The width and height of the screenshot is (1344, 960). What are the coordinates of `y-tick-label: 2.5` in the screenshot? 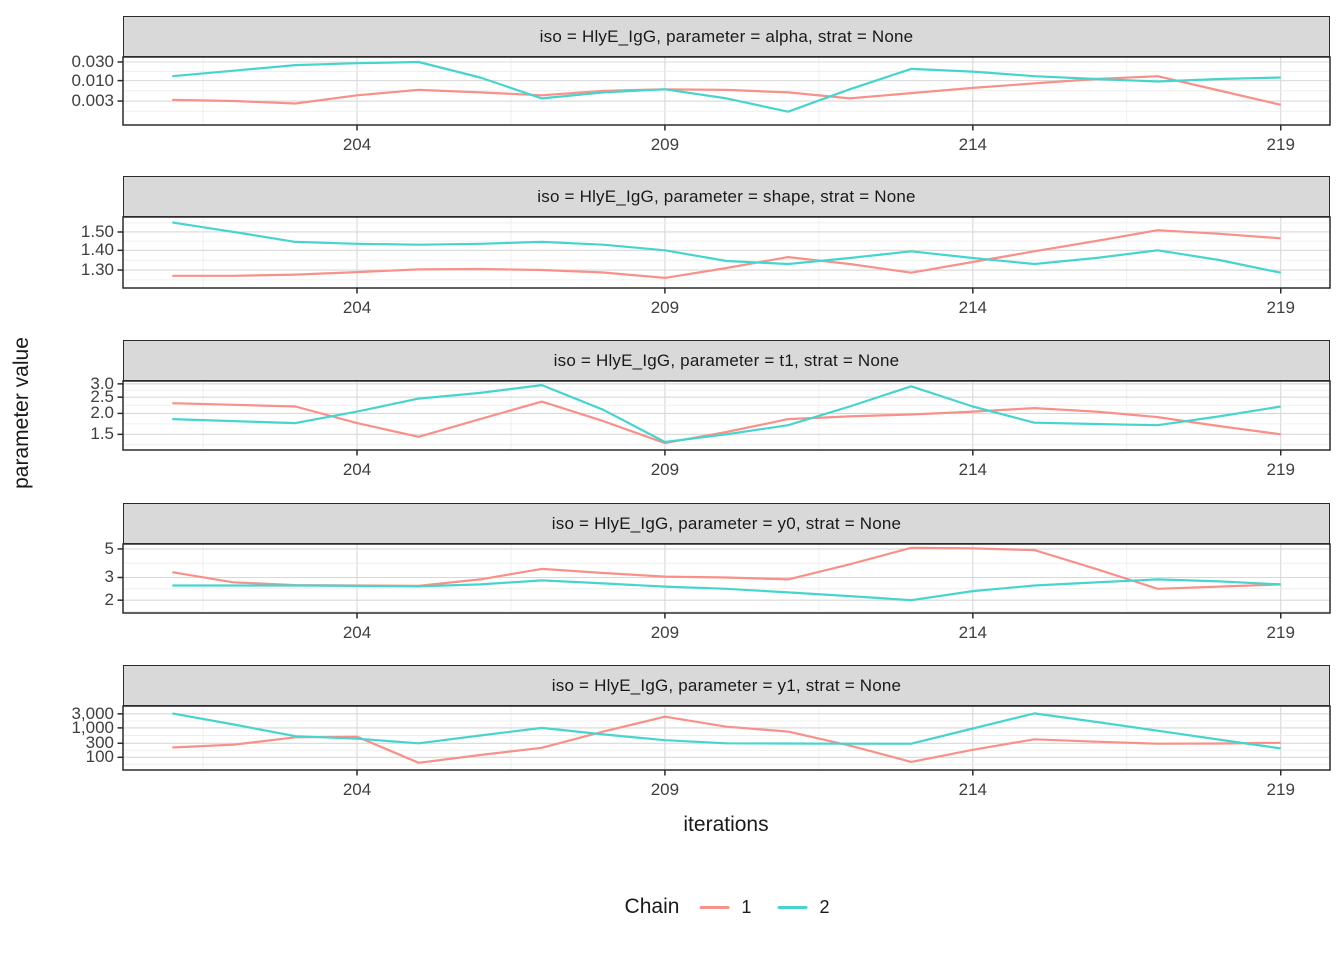 It's located at (102, 397).